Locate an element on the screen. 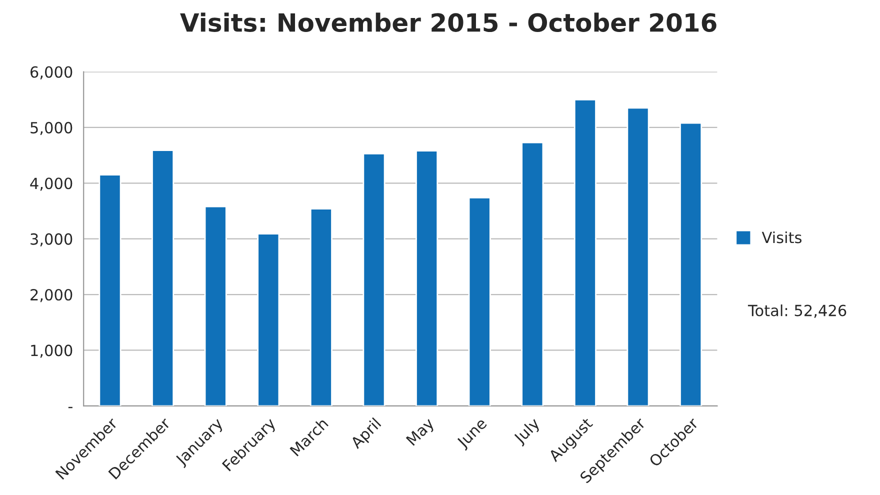  y-tick-label: 3,000 is located at coordinates (51, 239).